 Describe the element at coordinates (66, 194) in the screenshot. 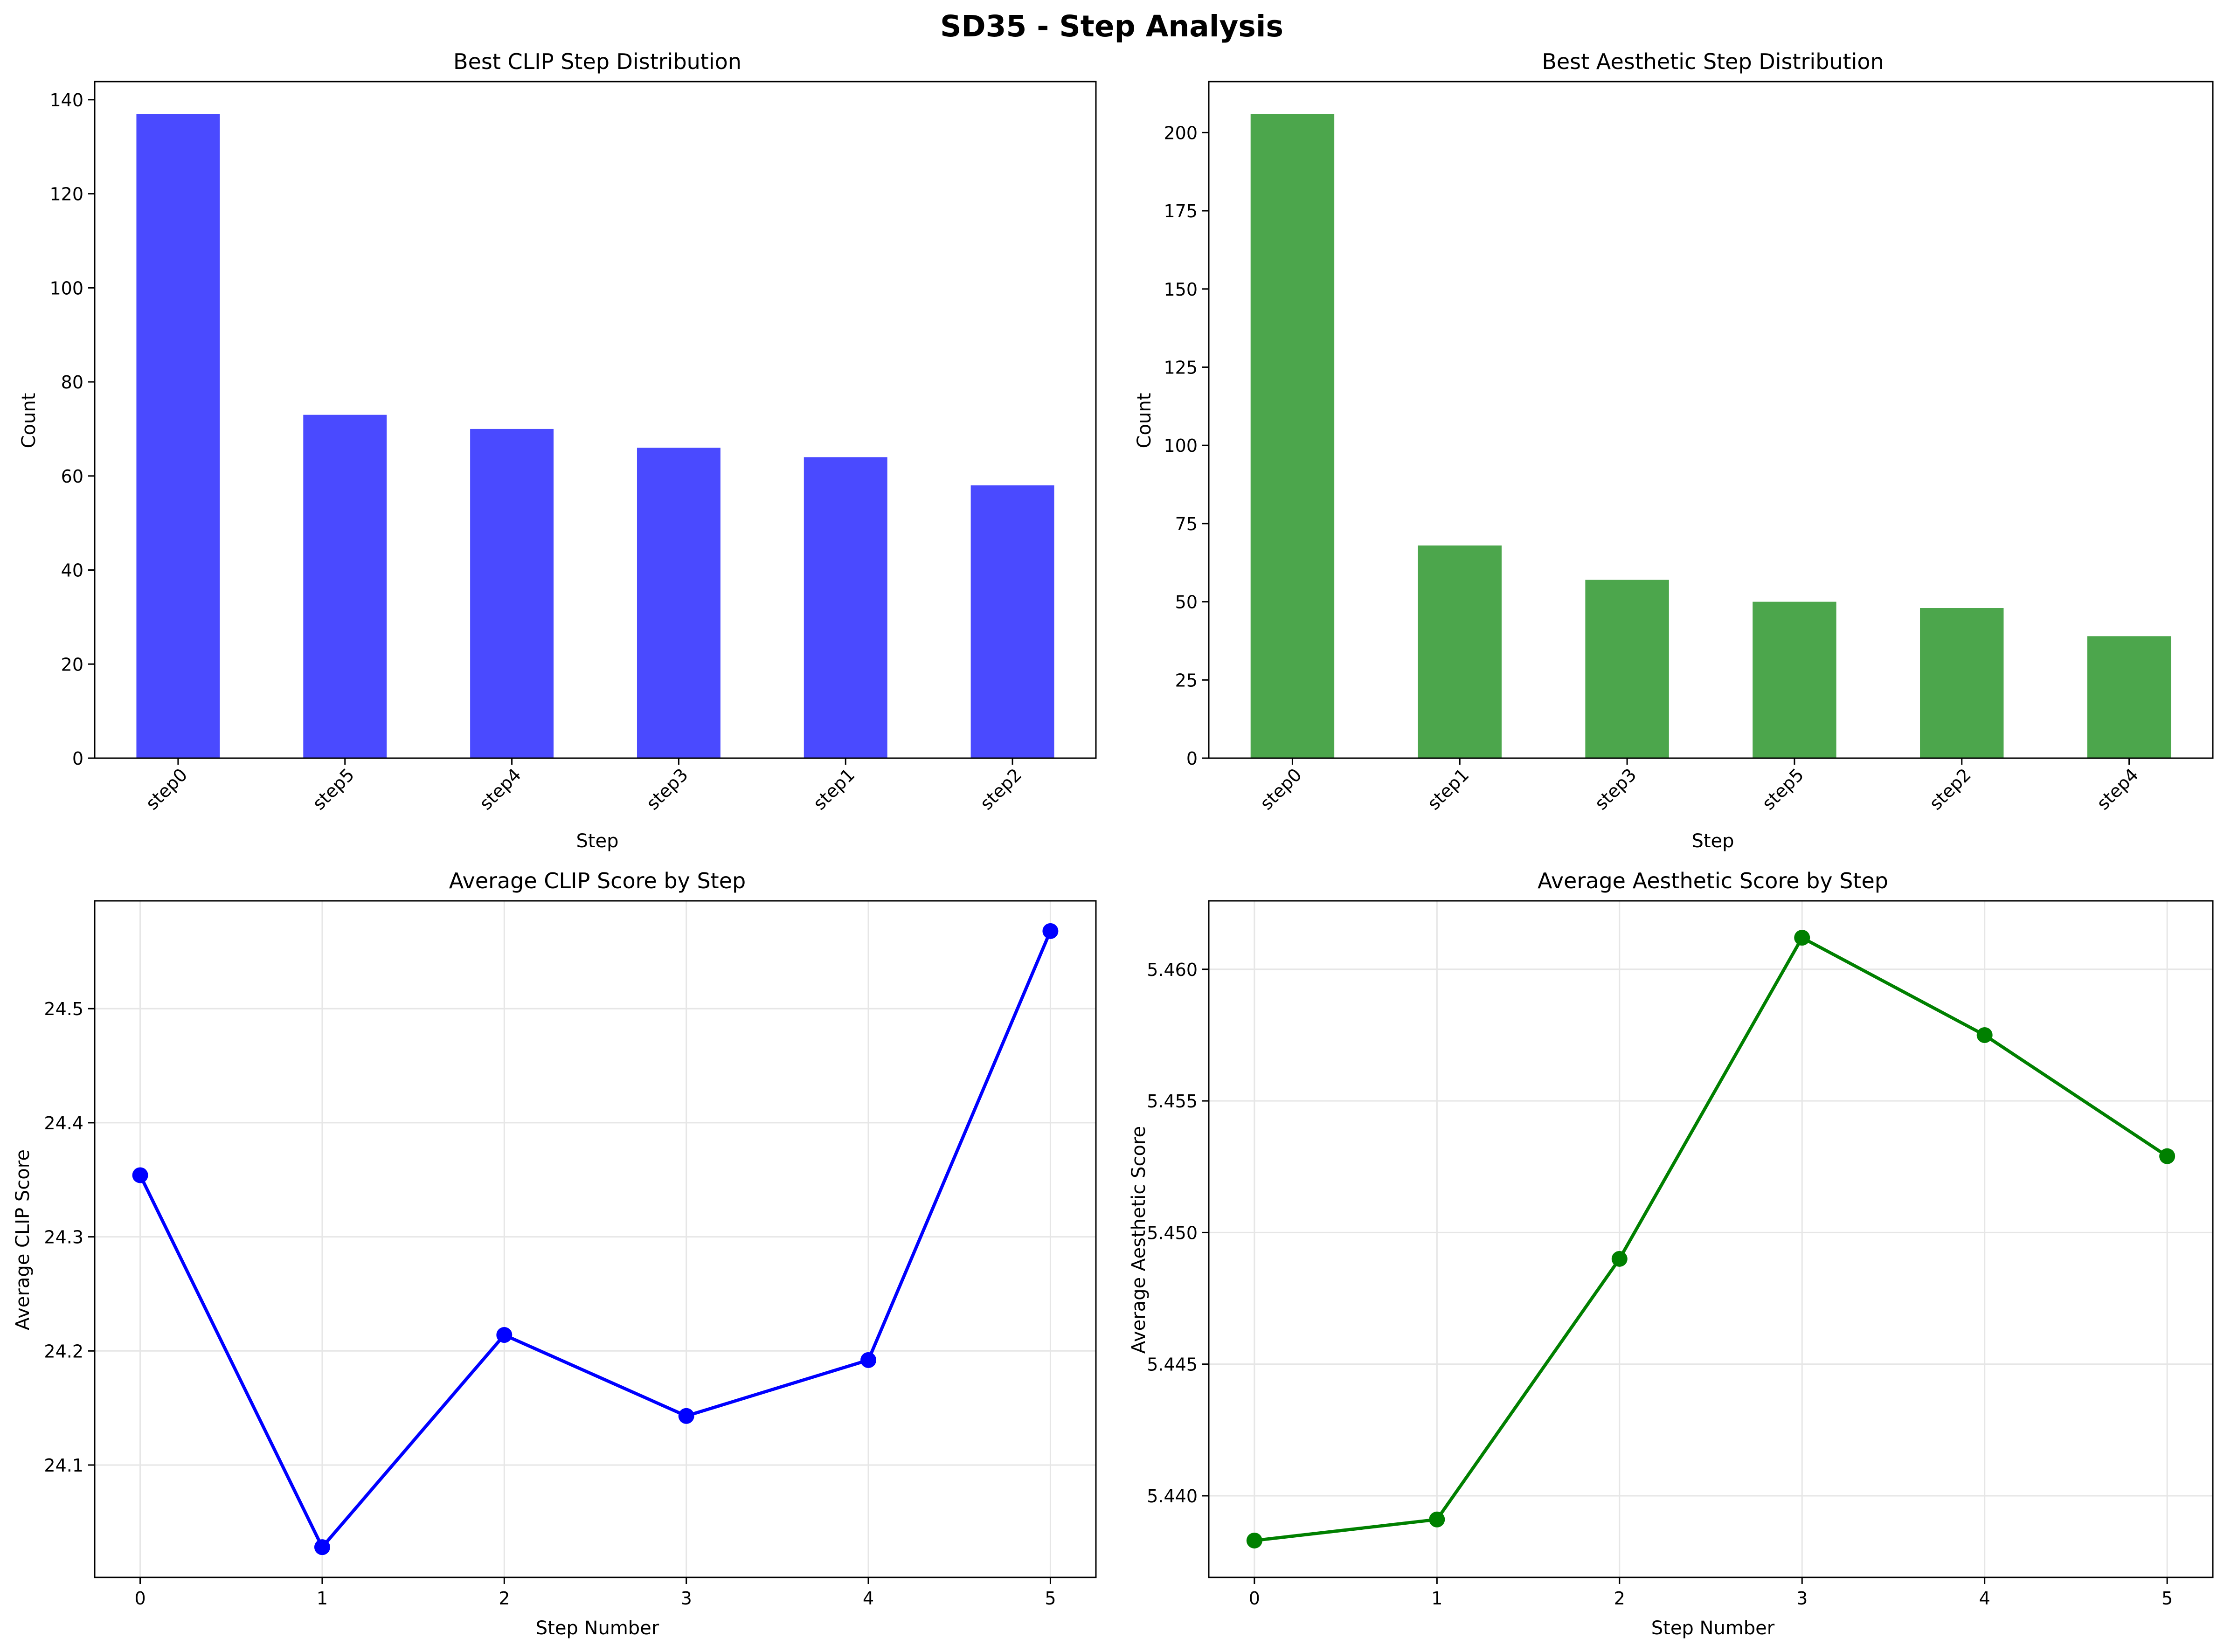

I see `clip-bar-ytick-label: 120` at that location.